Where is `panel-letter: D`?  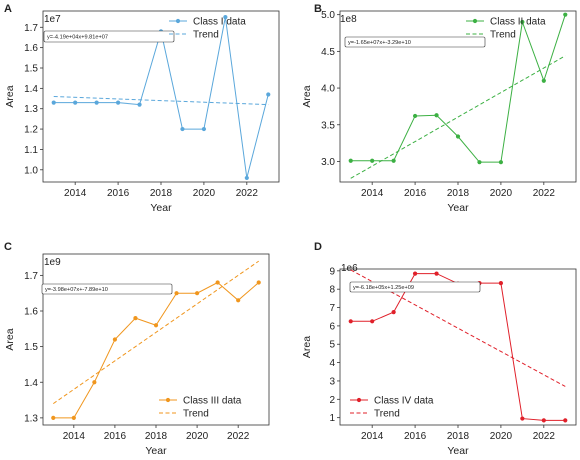
panel-letter: D is located at coordinates (318, 247).